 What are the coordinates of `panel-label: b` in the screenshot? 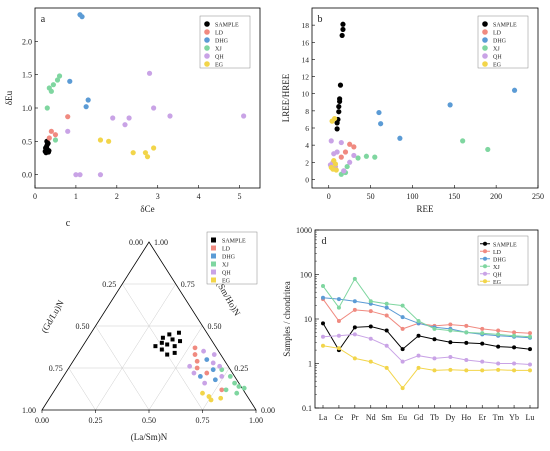 It's located at (320, 19).